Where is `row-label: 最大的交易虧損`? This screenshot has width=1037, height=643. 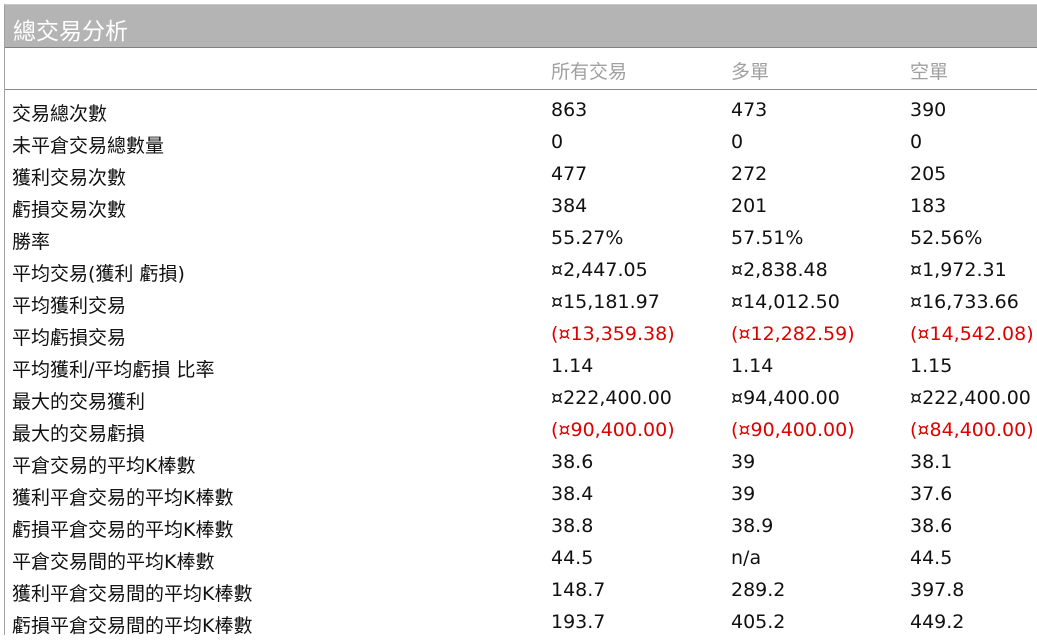
row-label: 最大的交易虧損 is located at coordinates (79, 434).